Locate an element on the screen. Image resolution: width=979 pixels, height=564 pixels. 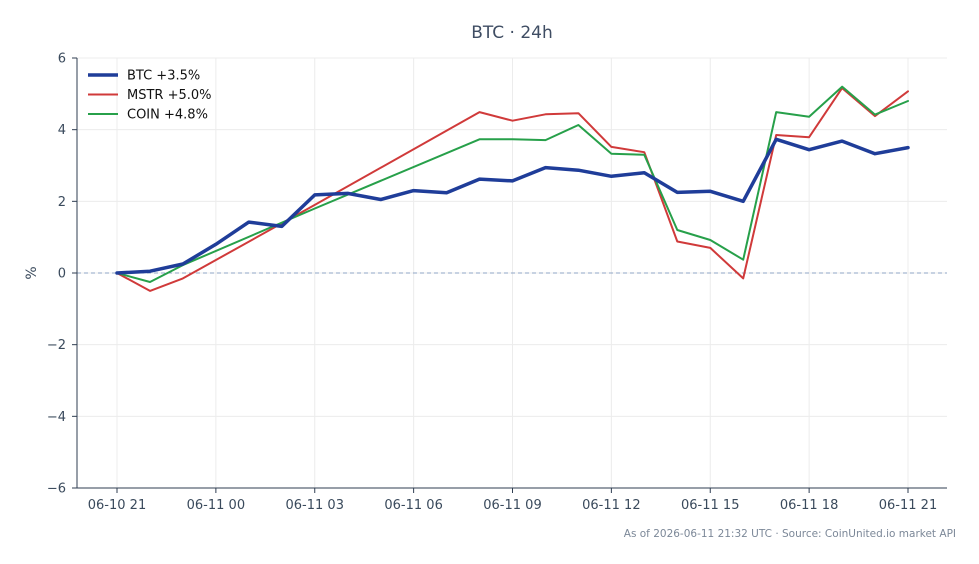
x-tick-label: 06-11 12 is located at coordinates (611, 505).